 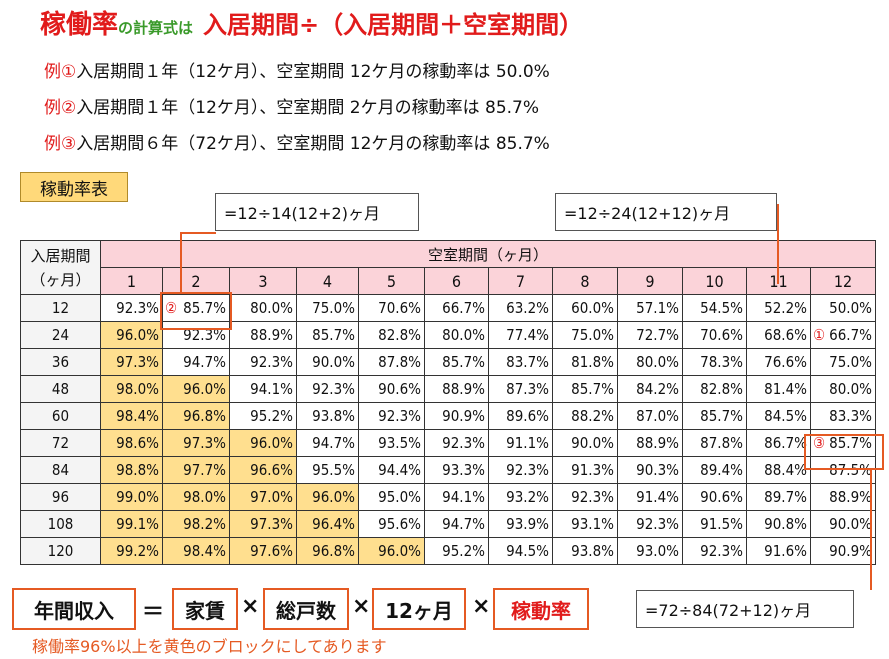 What do you see at coordinates (271, 497) in the screenshot?
I see `cell-value: 97.0%` at bounding box center [271, 497].